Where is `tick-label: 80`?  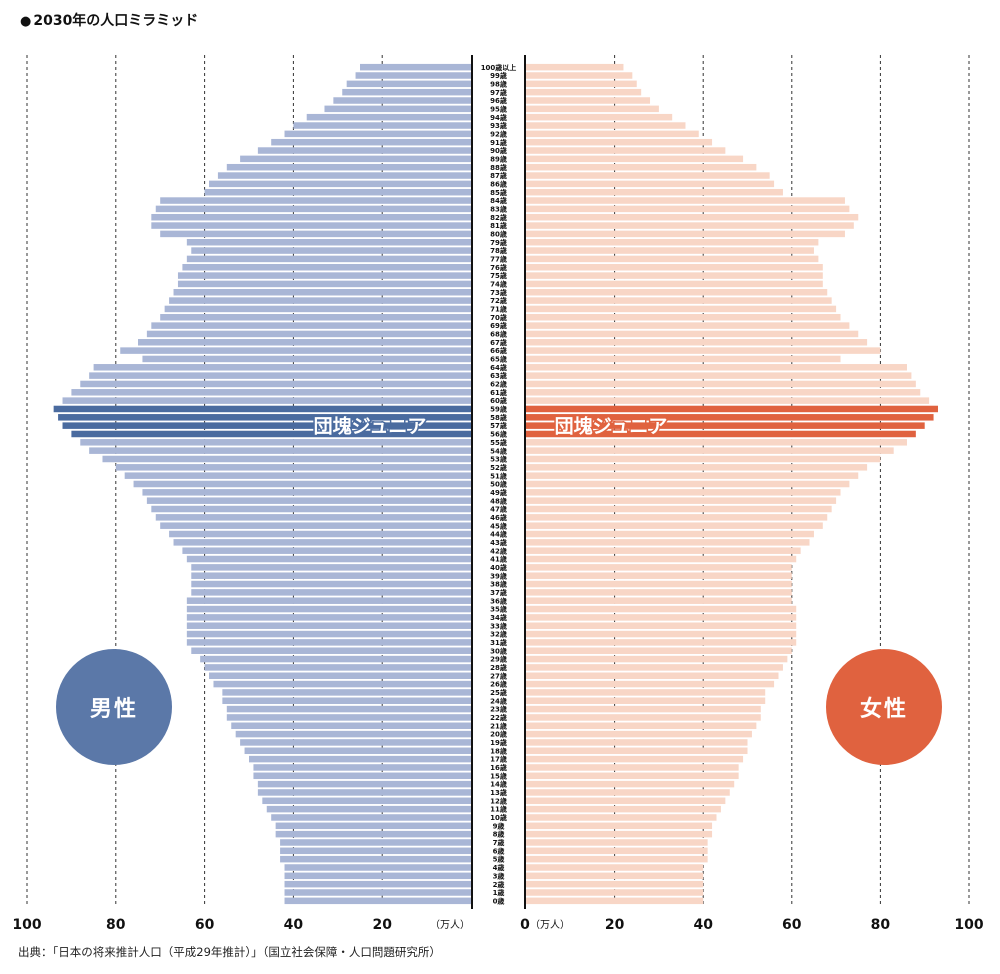
tick-label: 80 is located at coordinates (881, 925).